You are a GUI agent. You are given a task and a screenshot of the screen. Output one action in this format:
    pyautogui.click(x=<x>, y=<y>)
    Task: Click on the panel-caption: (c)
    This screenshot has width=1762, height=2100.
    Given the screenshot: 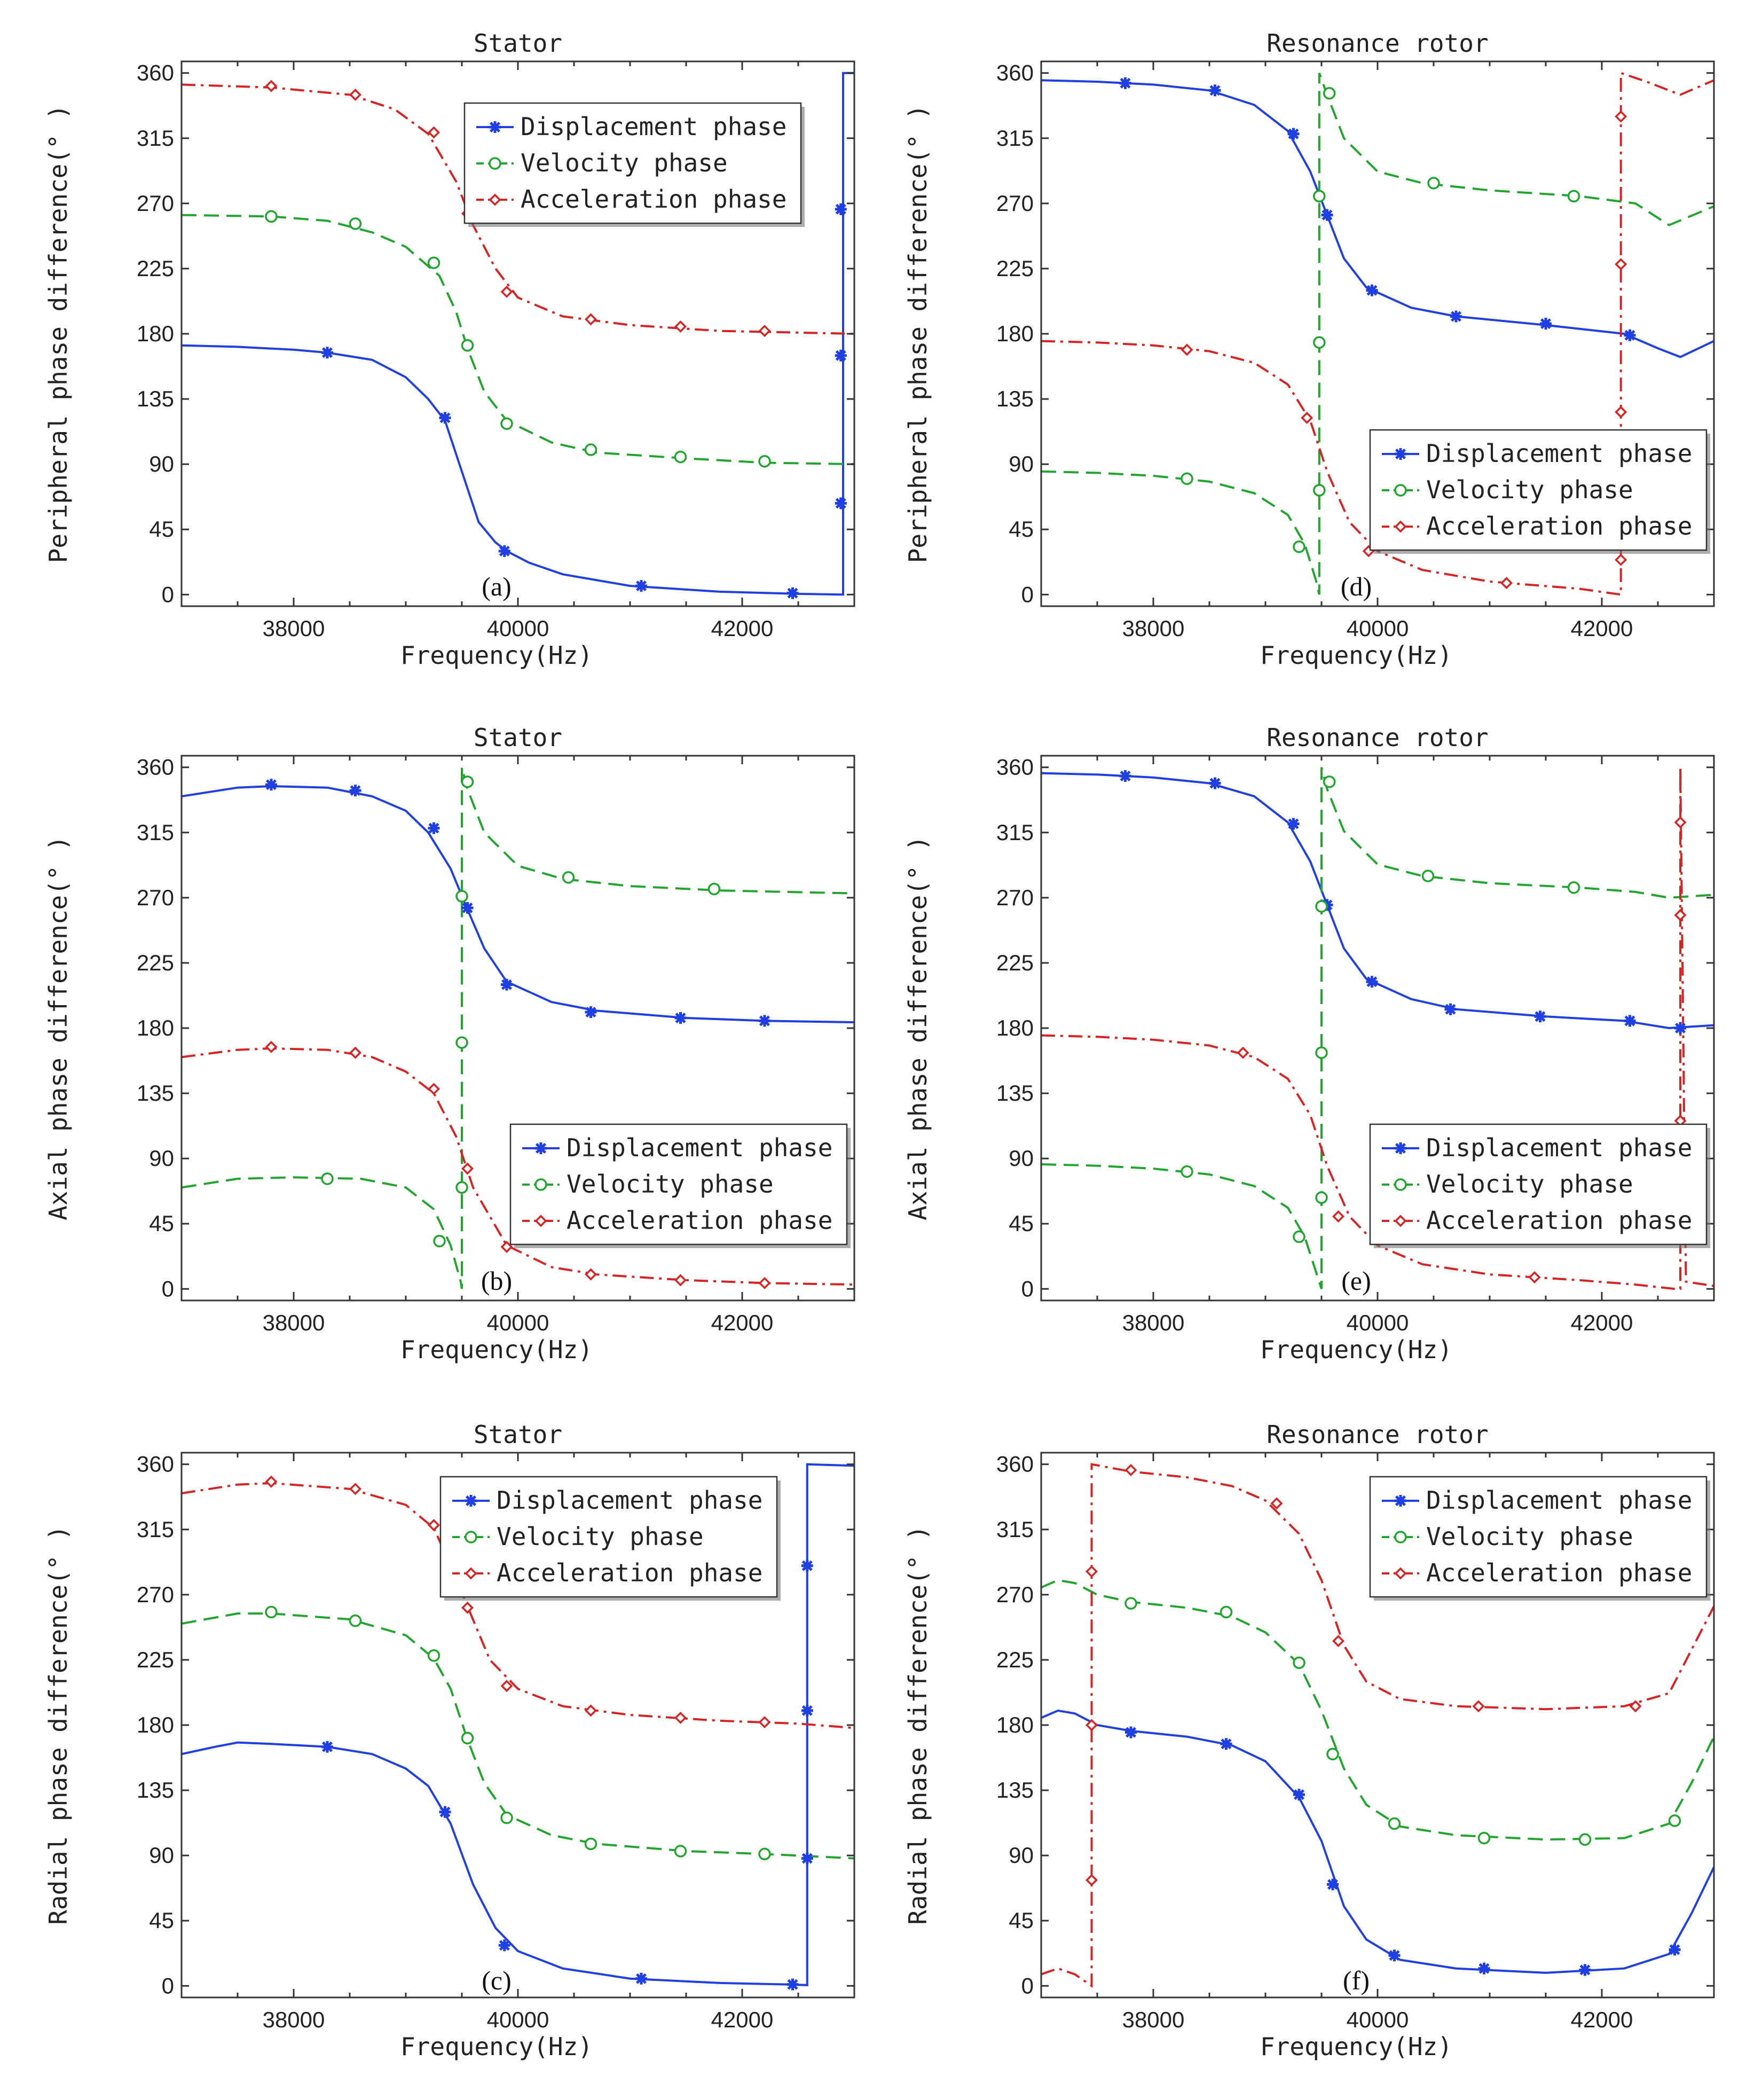 What is the action you would take?
    pyautogui.click(x=497, y=1980)
    